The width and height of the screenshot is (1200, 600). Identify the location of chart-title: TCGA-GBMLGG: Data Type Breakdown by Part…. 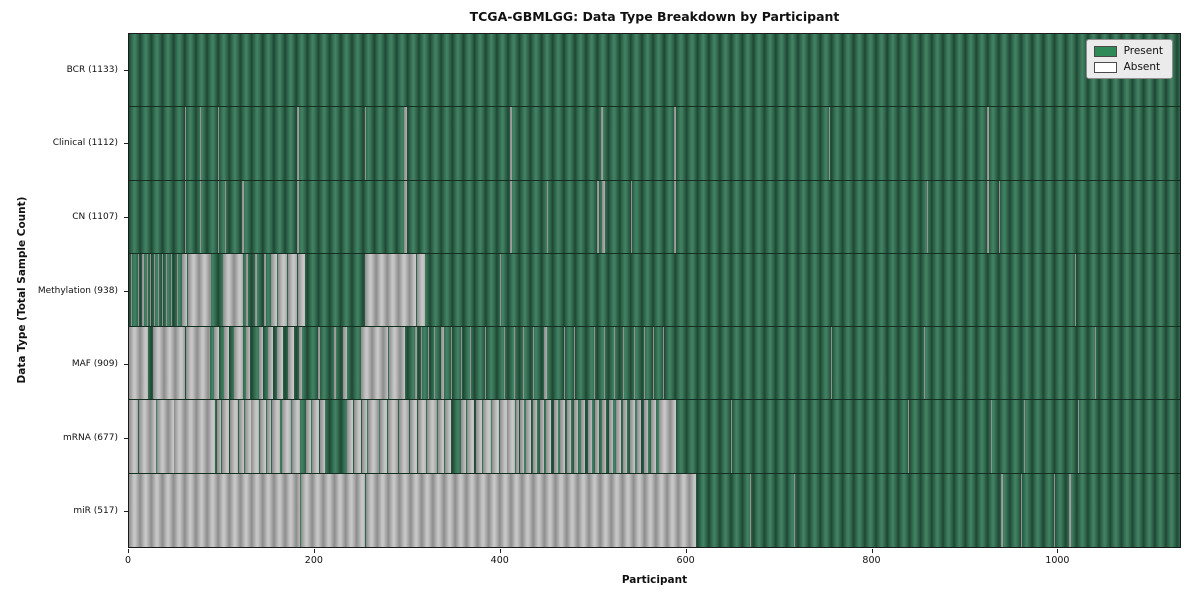
(654, 16).